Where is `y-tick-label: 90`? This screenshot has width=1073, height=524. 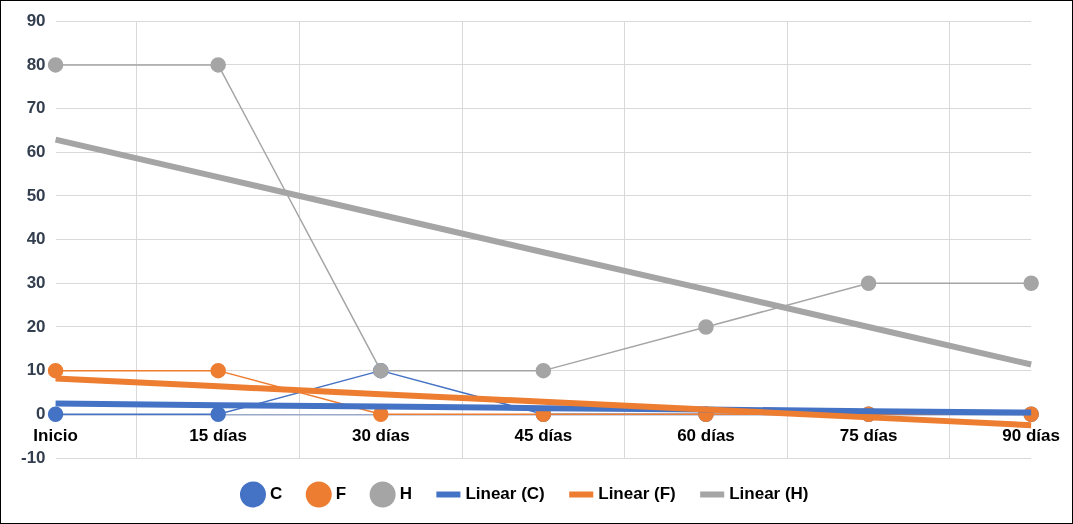
y-tick-label: 90 is located at coordinates (36, 20).